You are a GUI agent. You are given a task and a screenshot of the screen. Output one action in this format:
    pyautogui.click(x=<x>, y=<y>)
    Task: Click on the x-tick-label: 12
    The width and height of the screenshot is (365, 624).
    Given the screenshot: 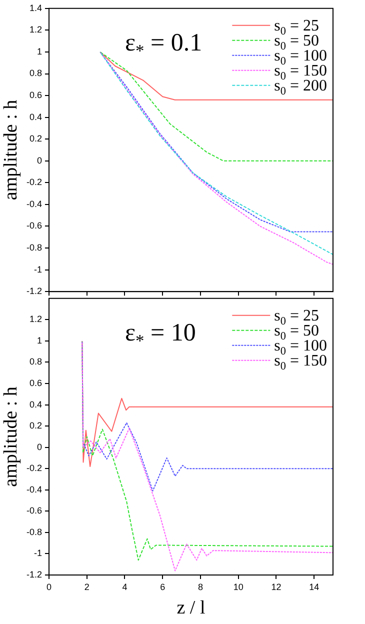 What is the action you would take?
    pyautogui.click(x=276, y=587)
    